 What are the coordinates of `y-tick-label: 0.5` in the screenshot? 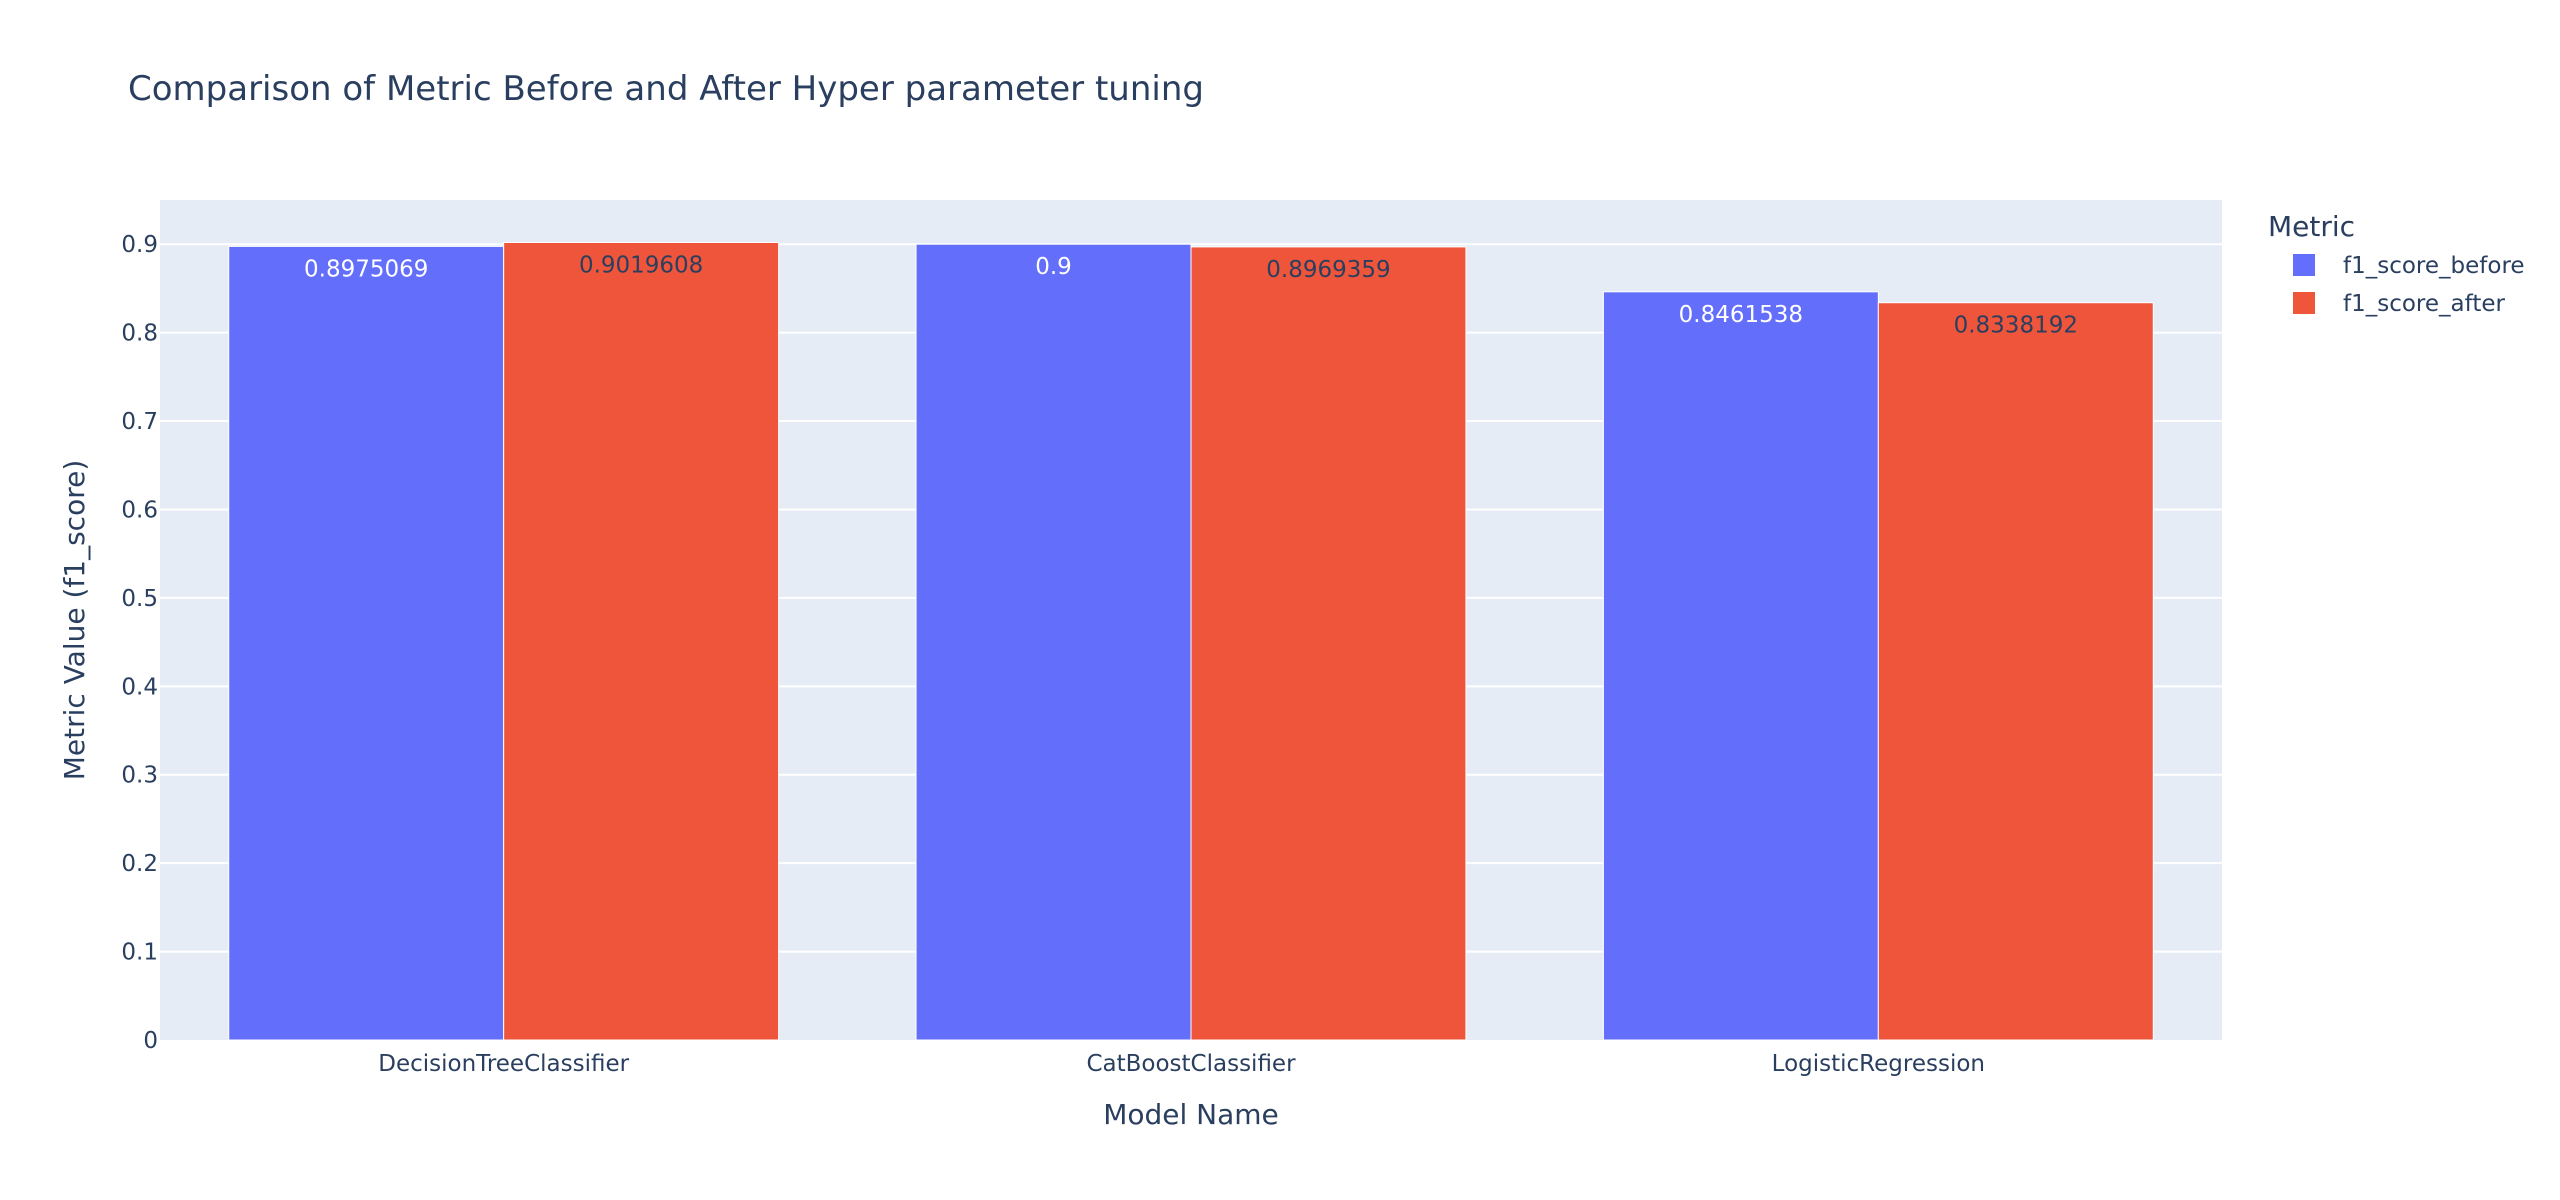 It's located at (139, 599).